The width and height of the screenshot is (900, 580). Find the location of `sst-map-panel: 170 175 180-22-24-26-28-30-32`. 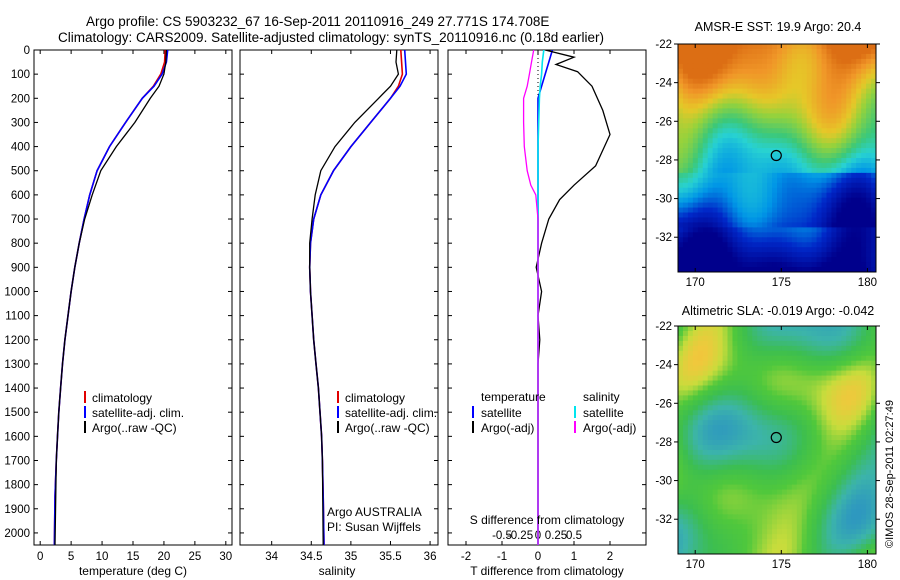

sst-map-panel: 170 175 180-22-24-26-28-30-32 is located at coordinates (767, 164).